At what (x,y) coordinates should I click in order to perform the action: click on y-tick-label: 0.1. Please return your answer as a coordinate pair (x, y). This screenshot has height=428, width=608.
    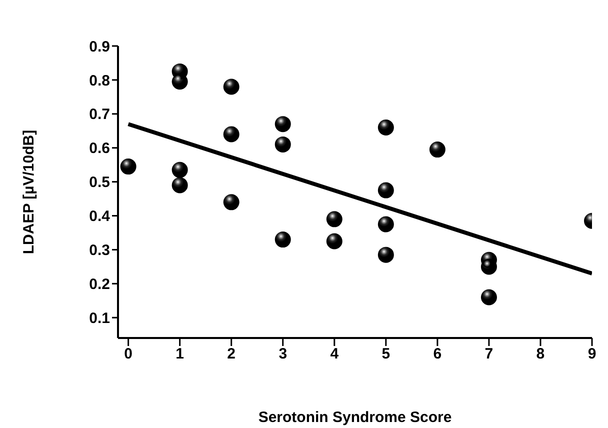
    Looking at the image, I should click on (99, 318).